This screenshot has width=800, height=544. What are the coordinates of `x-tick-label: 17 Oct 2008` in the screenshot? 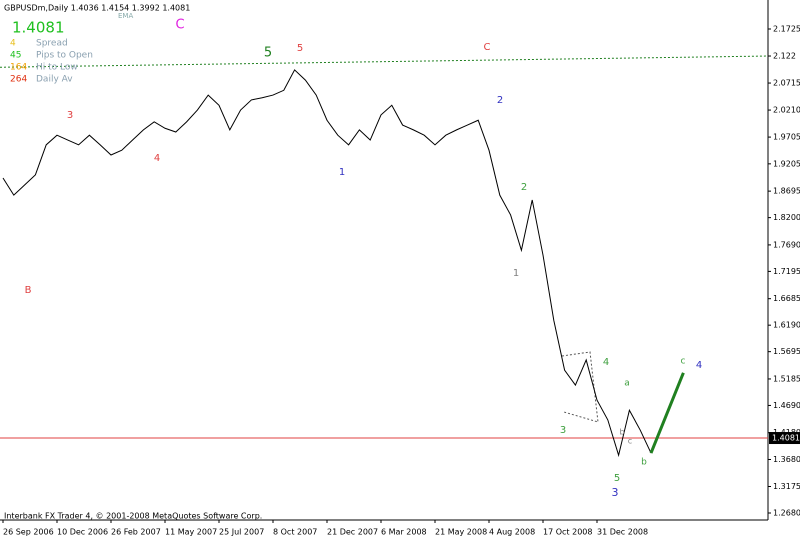 It's located at (567, 532).